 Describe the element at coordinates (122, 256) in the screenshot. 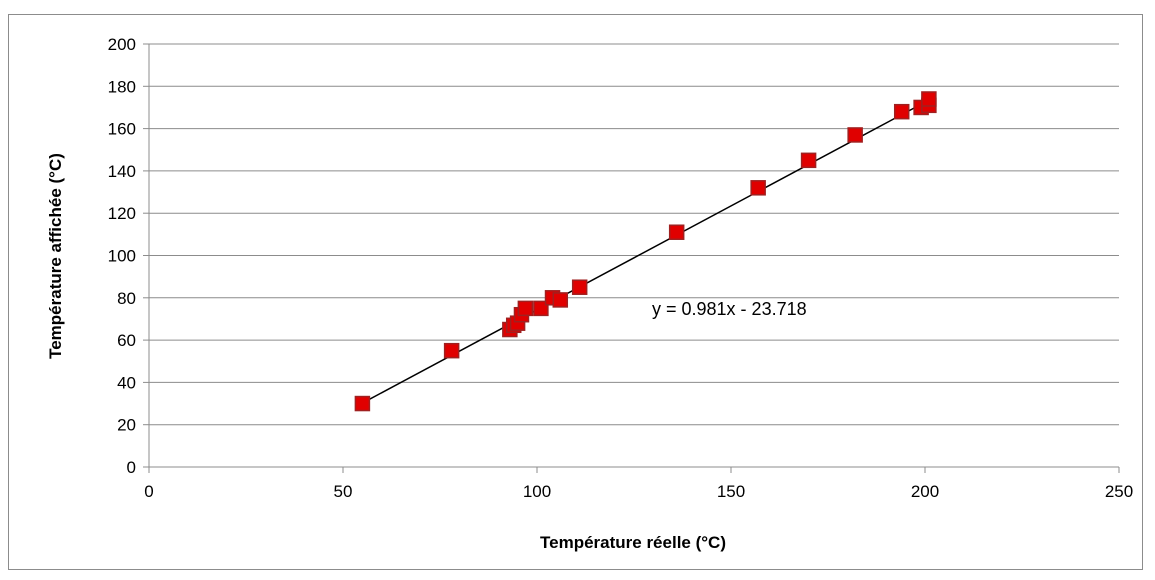

I see `y-tick-label-100: 100` at that location.